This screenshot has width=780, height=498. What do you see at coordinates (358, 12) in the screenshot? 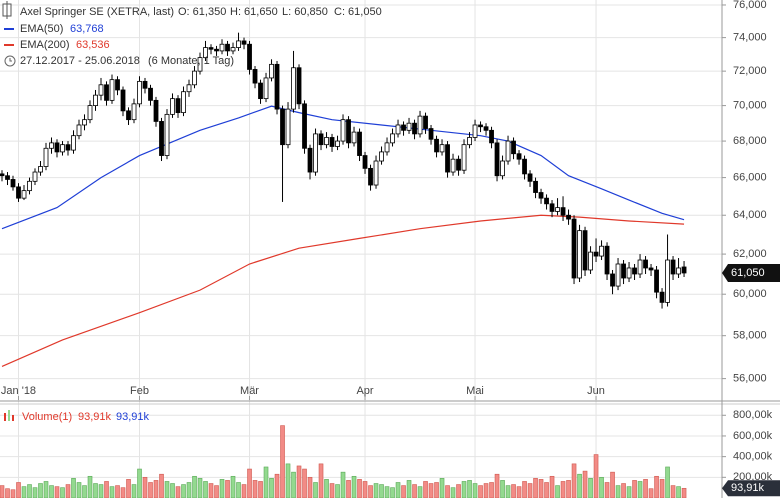
I see `quote-value: C: 61,050` at bounding box center [358, 12].